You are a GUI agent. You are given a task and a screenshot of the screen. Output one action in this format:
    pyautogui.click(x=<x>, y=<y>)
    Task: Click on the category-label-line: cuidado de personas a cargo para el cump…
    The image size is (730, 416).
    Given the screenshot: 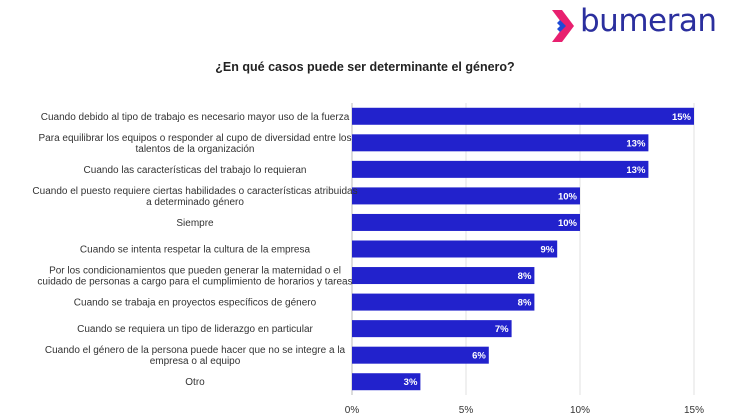 What is the action you would take?
    pyautogui.click(x=194, y=282)
    